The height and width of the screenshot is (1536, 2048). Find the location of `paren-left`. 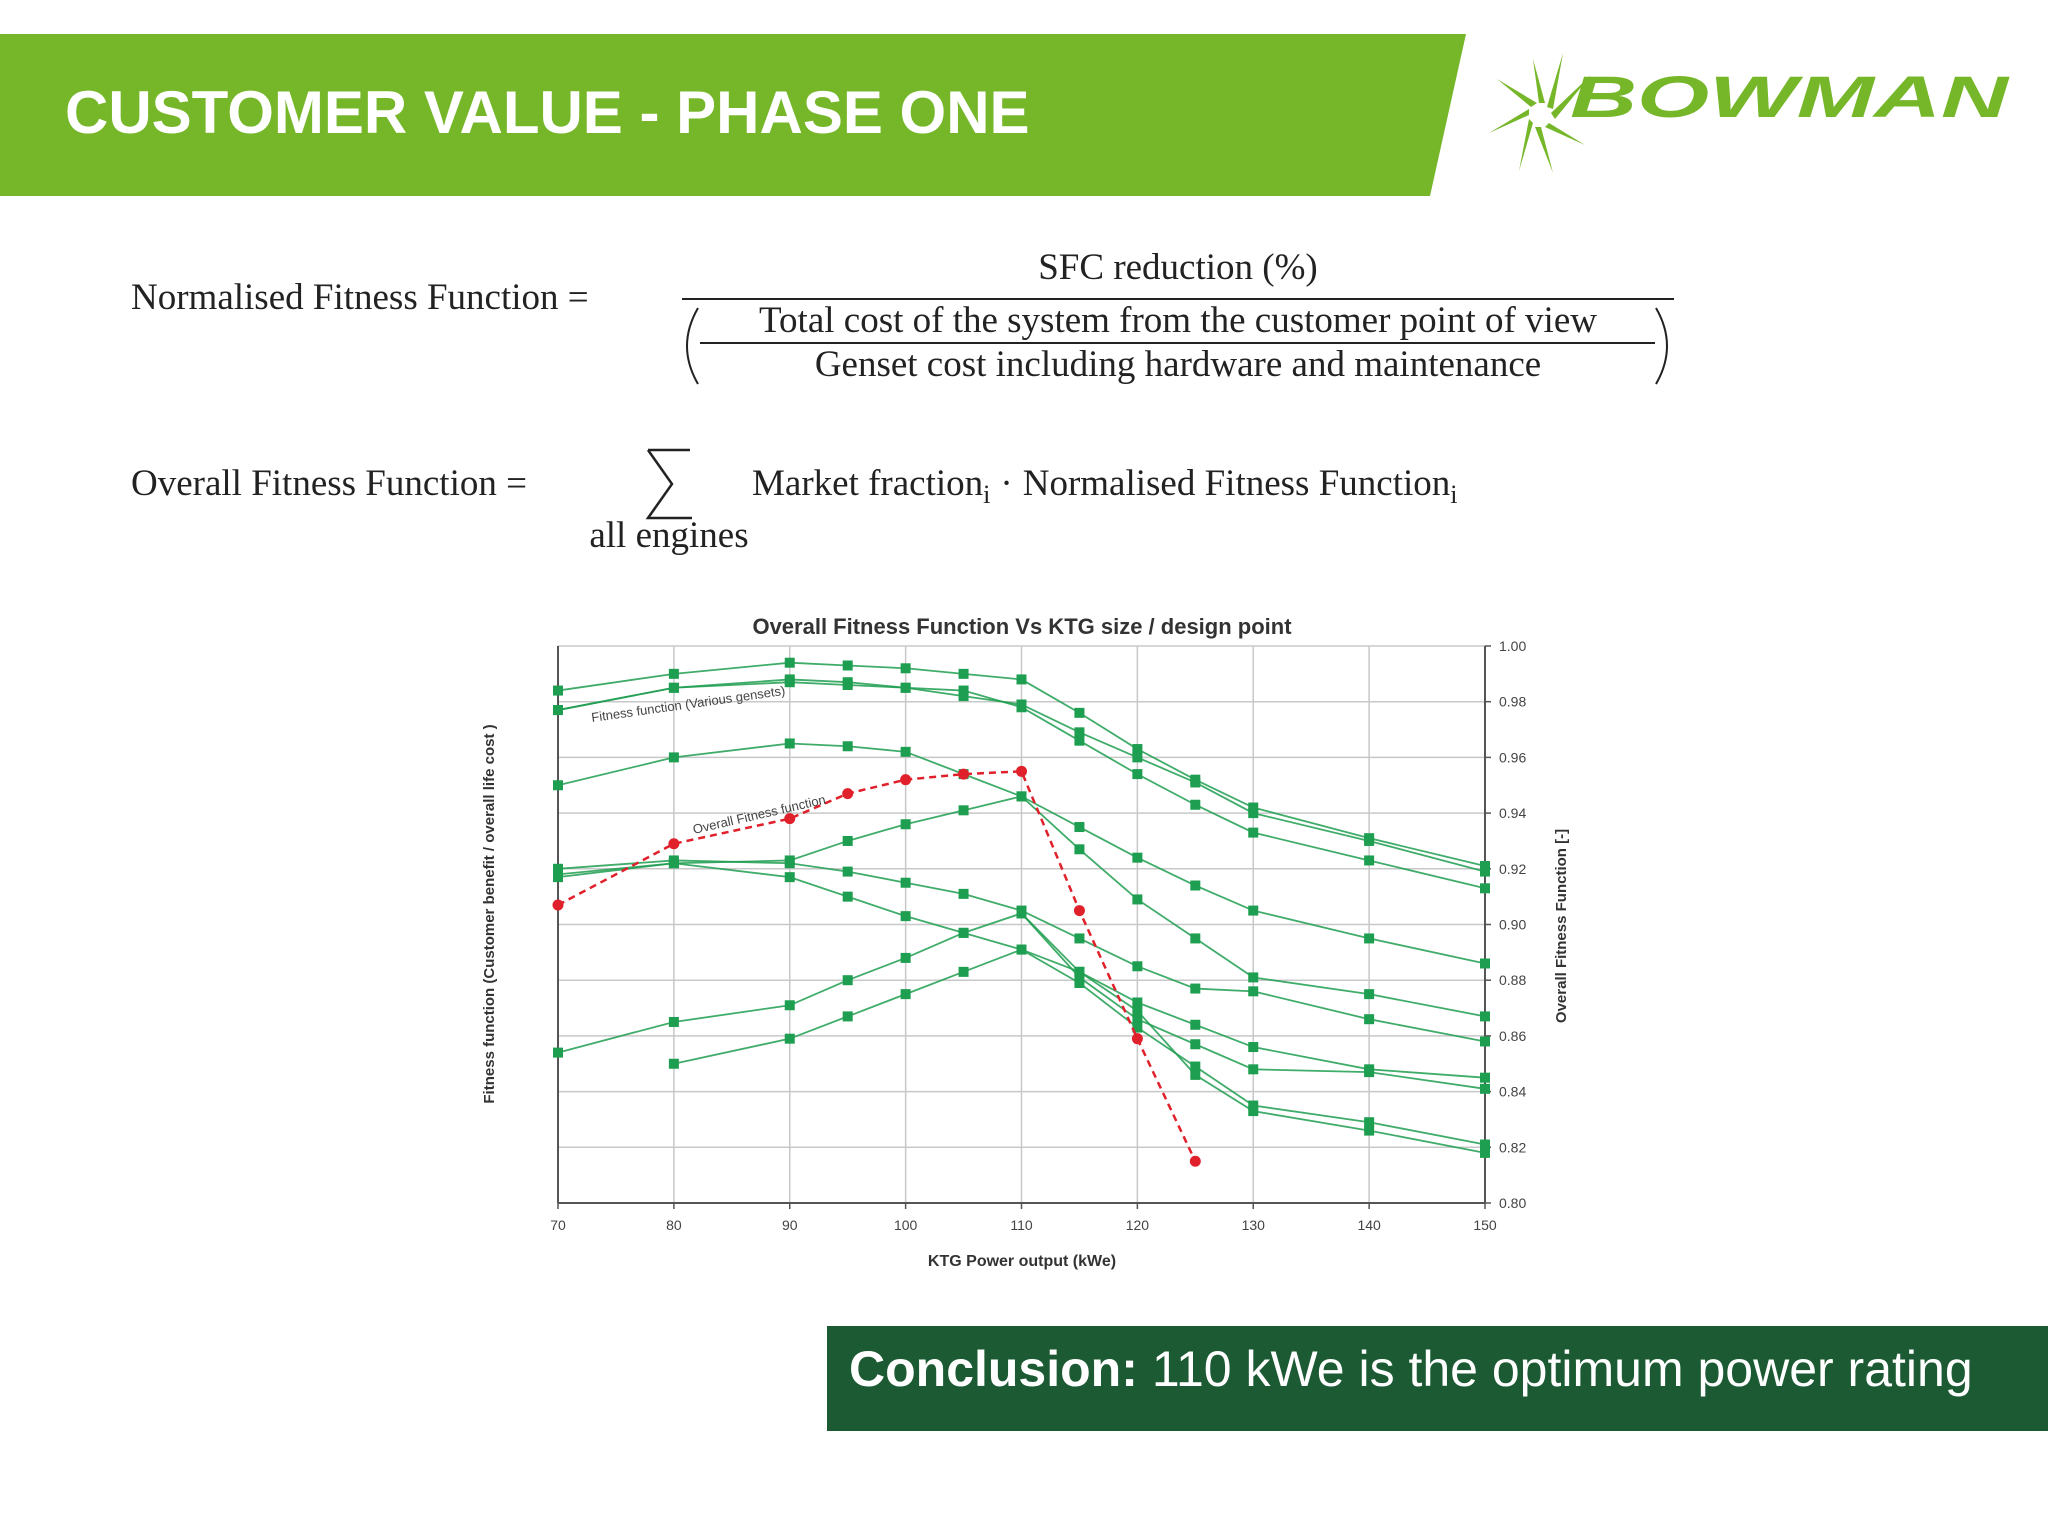

paren-left is located at coordinates (692, 346).